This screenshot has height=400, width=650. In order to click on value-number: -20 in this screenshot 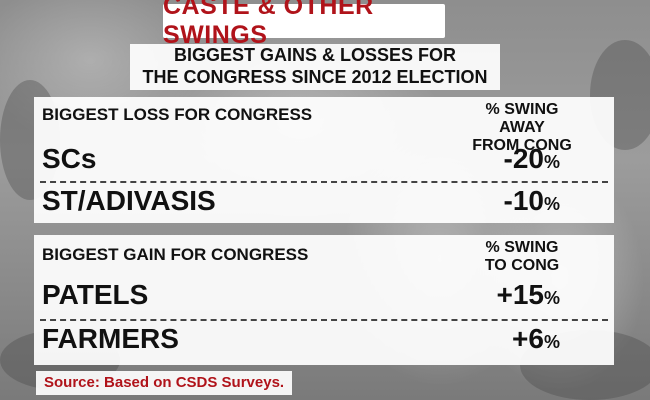, I will do `click(523, 158)`.